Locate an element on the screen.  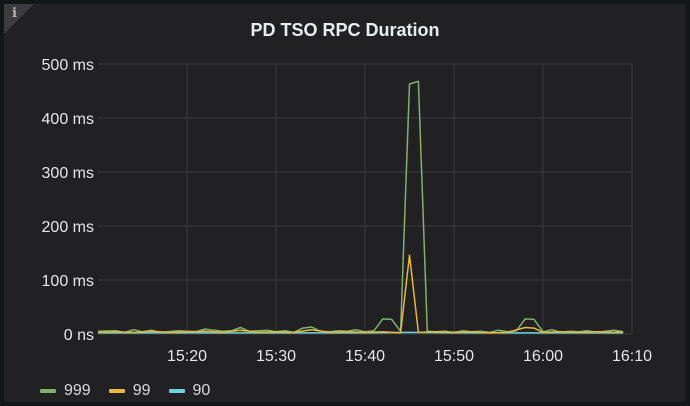
legend-item-99: 99 is located at coordinates (129, 391).